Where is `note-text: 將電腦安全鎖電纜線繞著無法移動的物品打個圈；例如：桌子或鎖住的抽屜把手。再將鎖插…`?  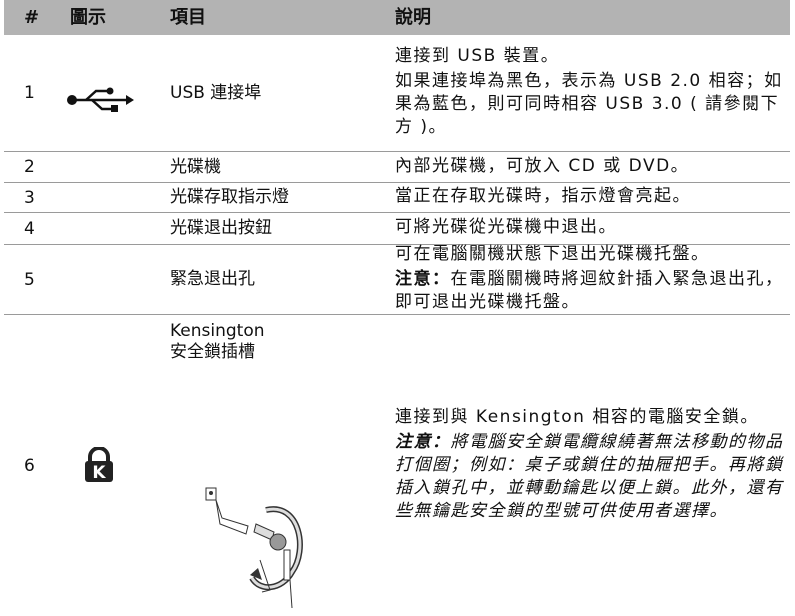
note-text: 將電腦安全鎖電纜線繞著無法移動的物品打個圈；例如：桌子或鎖住的抽屜把手。再將鎖插… is located at coordinates (589, 476).